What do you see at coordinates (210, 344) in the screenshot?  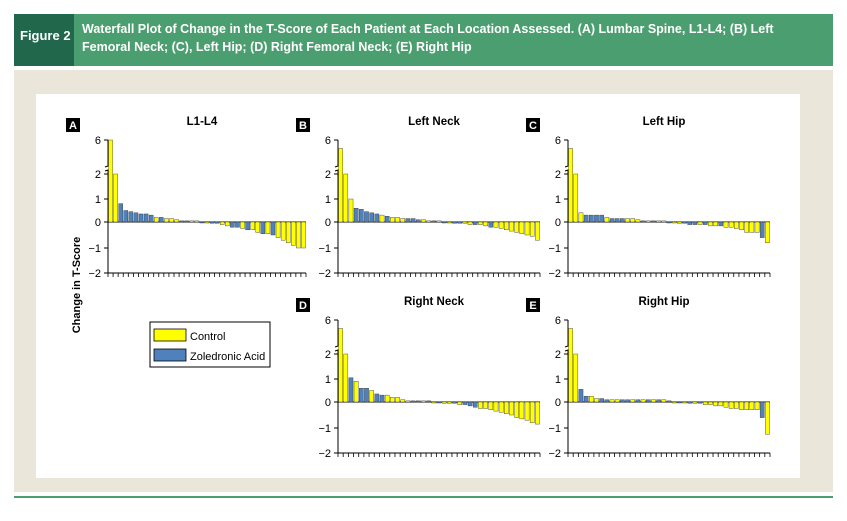 I see `legend: Control Zoledronic Acid` at bounding box center [210, 344].